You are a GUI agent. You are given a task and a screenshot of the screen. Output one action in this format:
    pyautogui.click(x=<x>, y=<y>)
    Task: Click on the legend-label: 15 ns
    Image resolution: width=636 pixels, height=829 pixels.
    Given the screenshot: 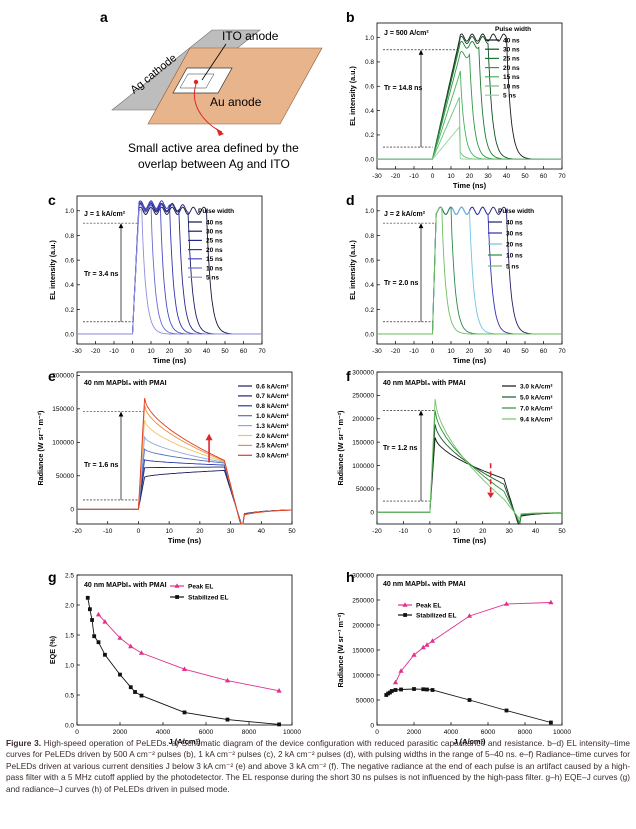 What is the action you would take?
    pyautogui.click(x=214, y=259)
    